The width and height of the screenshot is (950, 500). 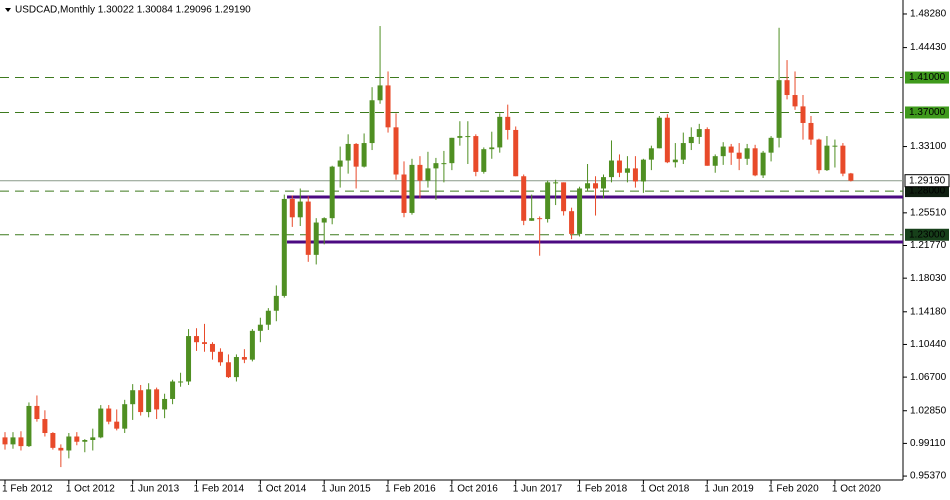 I want to click on x-tick-label: 1 Oct 2016, so click(x=473, y=489).